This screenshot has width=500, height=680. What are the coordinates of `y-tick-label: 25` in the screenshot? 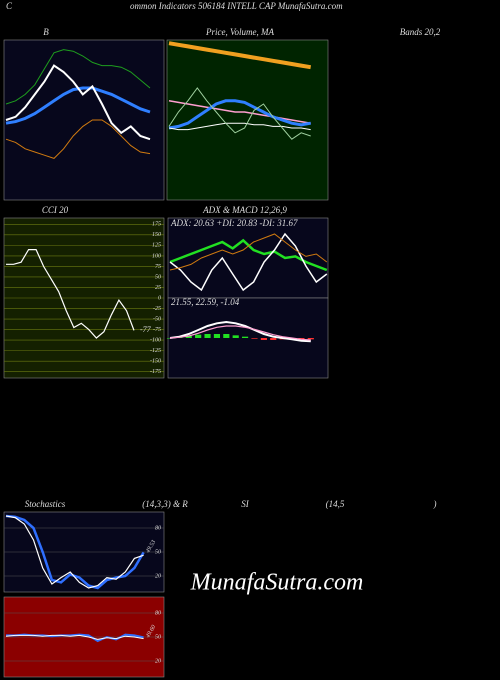 It's located at (158, 288).